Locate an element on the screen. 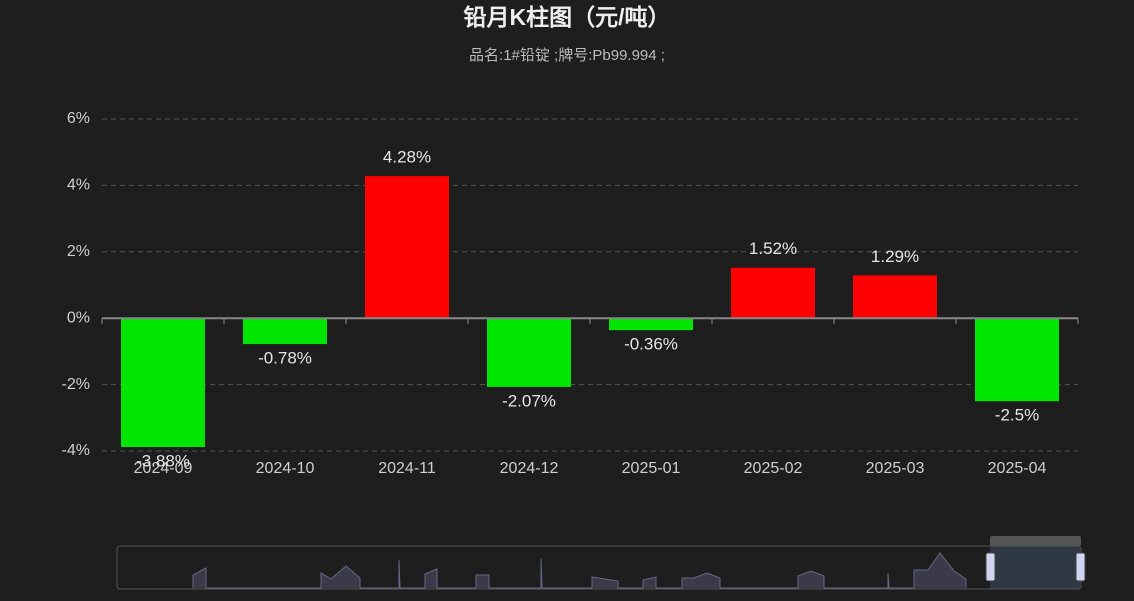 This screenshot has height=601, width=1134. y-tick-label: -4% is located at coordinates (76, 450).